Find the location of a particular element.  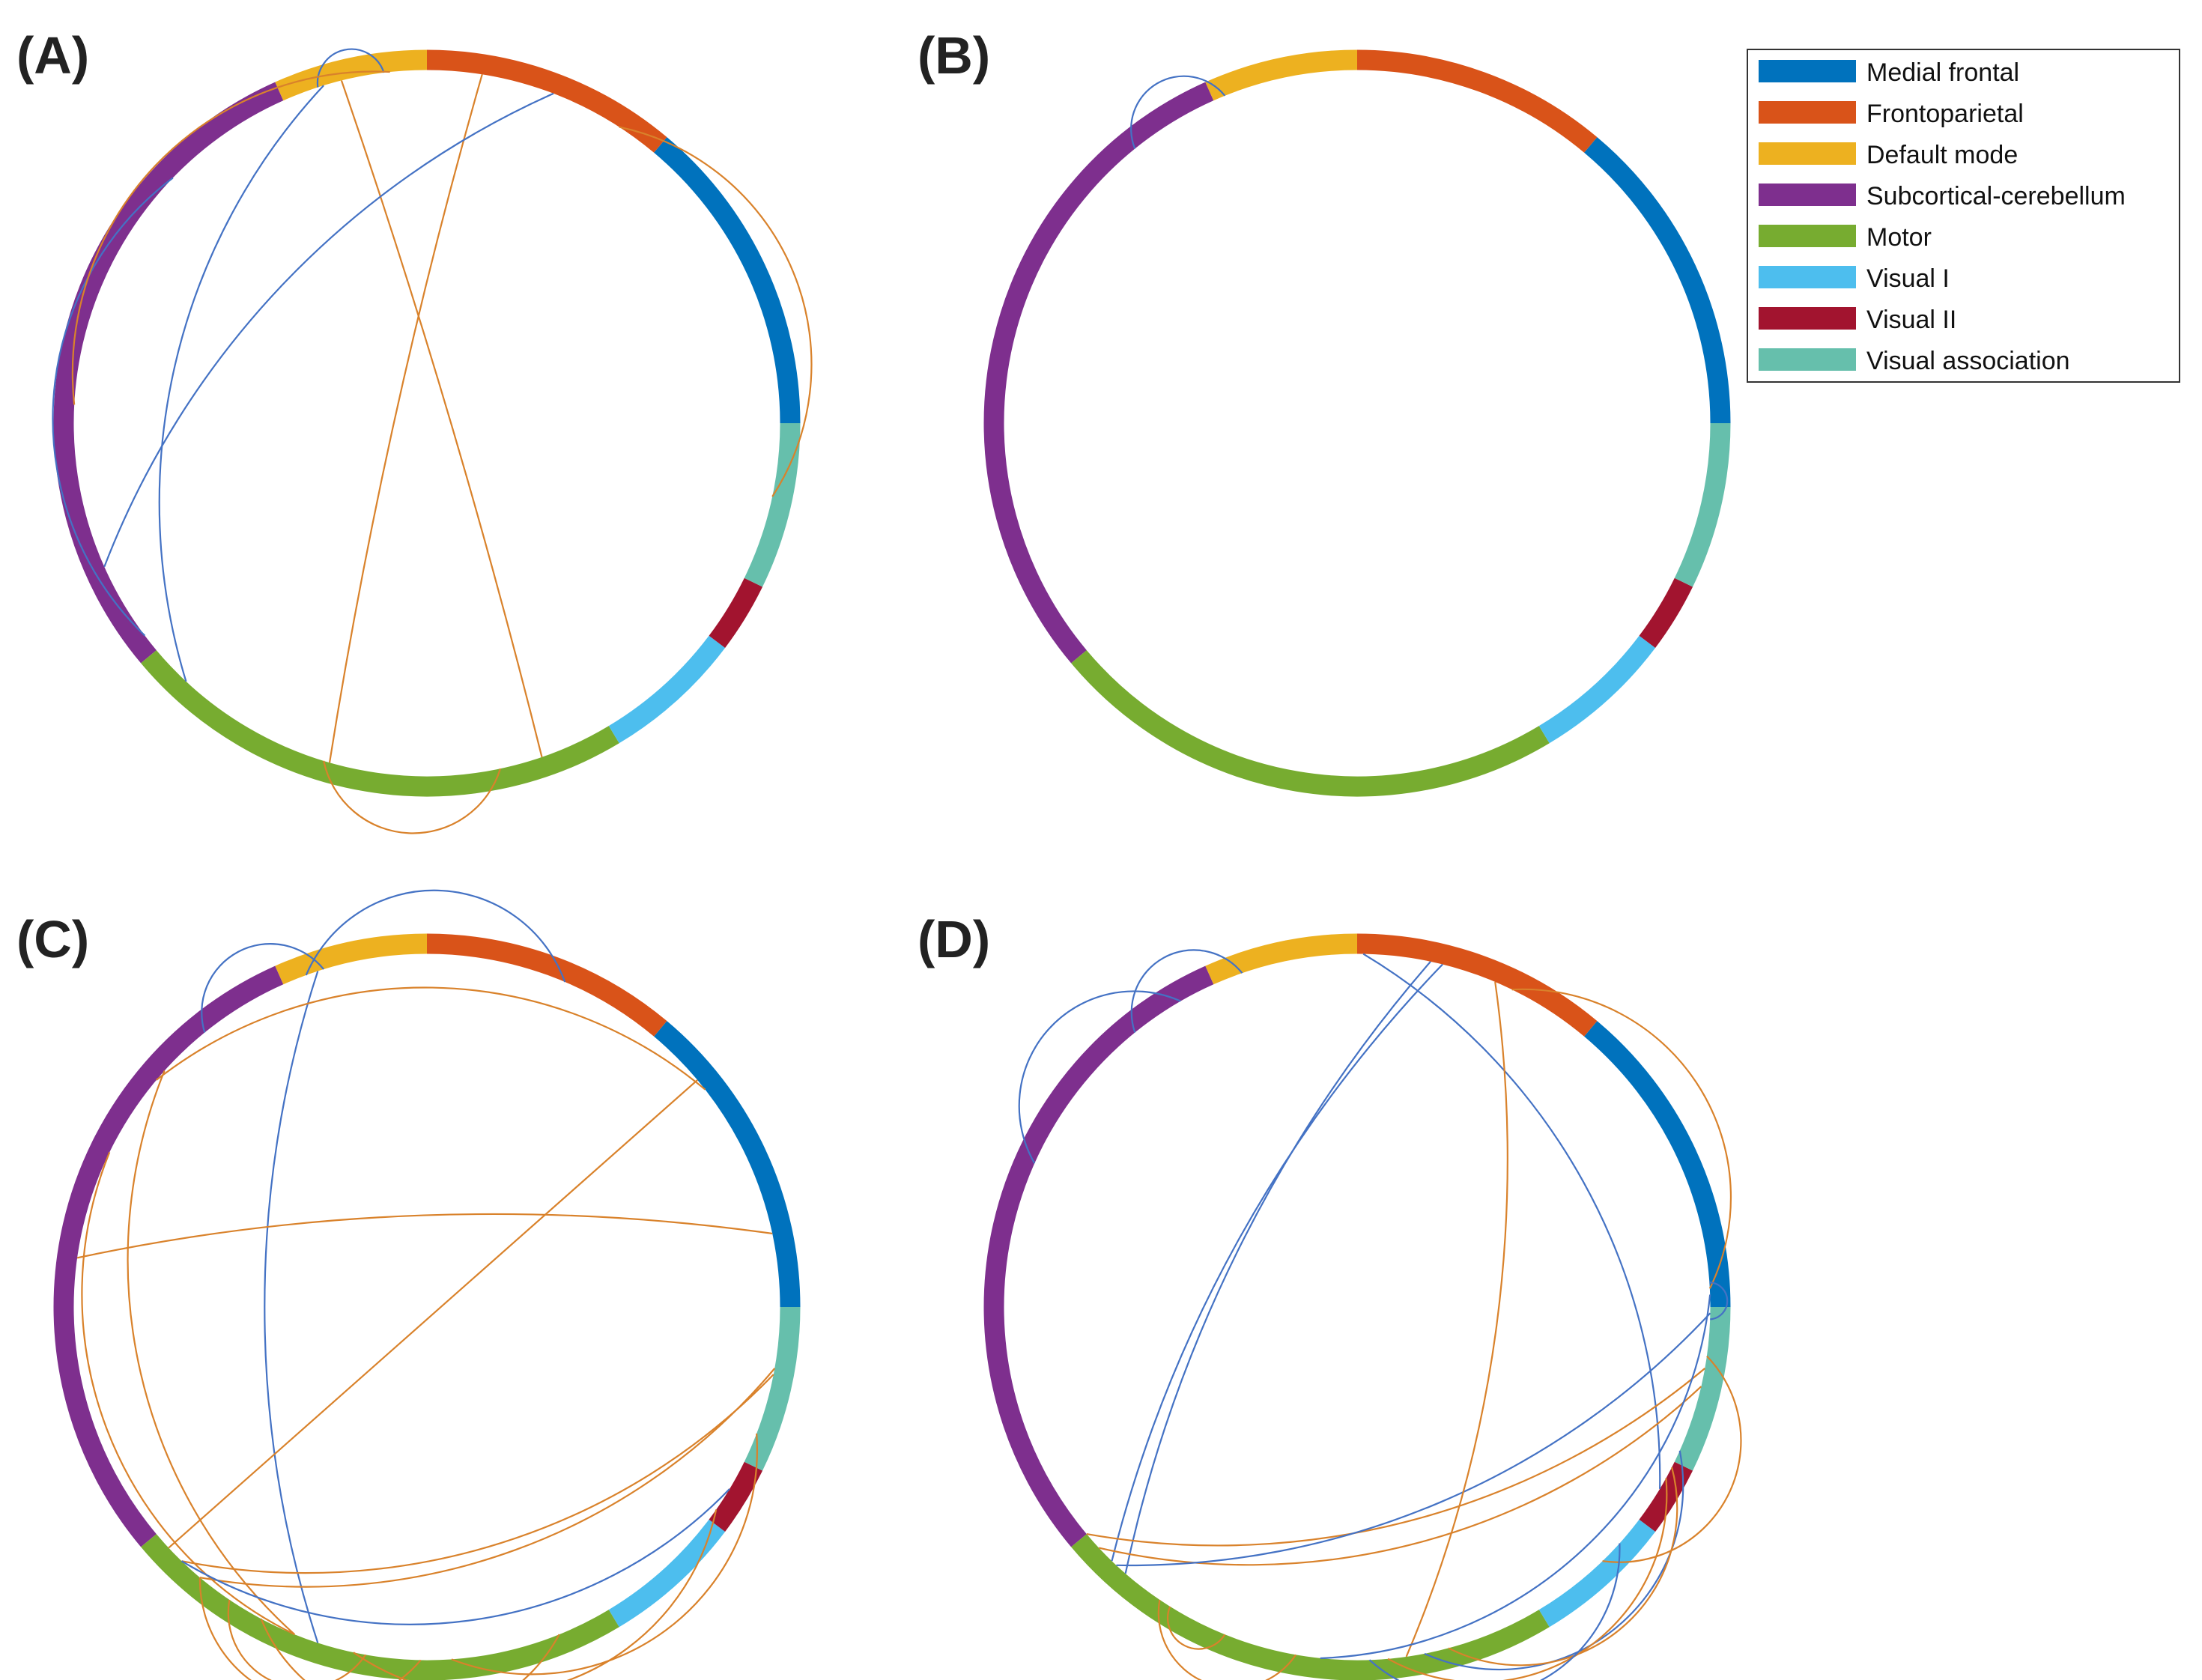

legend-item-default-mode: Default mode is located at coordinates (1888, 155).